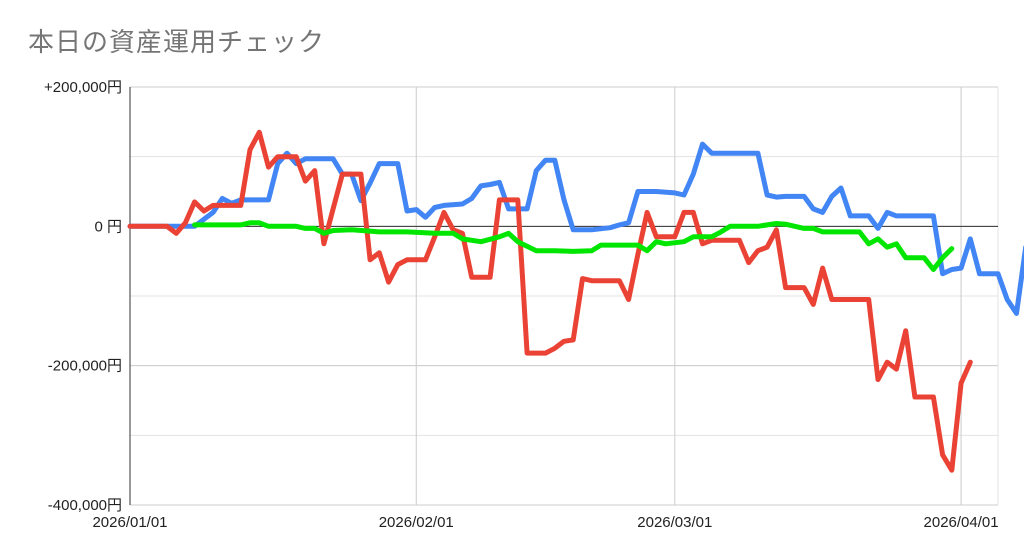 The image size is (1024, 560). I want to click on y-tick-label: +200,000円, so click(83, 87).